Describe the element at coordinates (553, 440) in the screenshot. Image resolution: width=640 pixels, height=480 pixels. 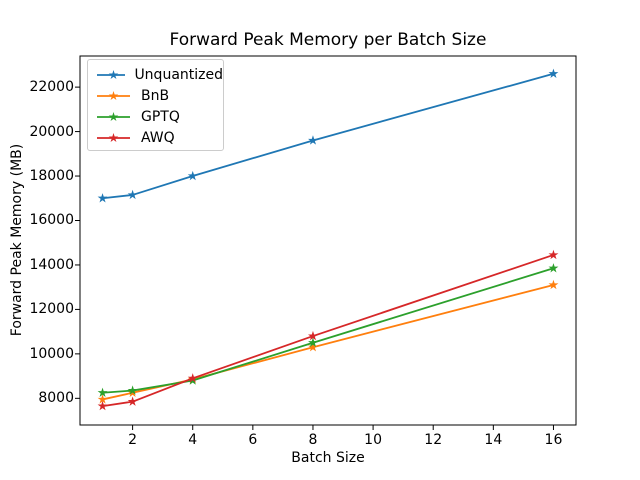
I see `x-tick-label: 16` at that location.